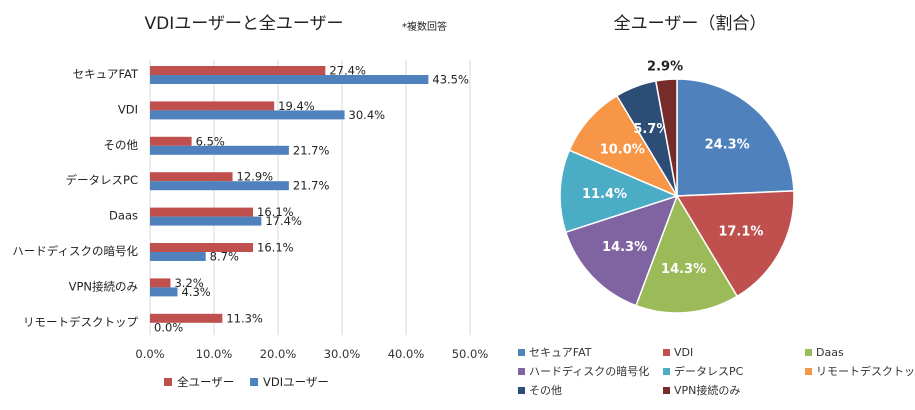 This screenshot has width=915, height=410. Describe the element at coordinates (740, 231) in the screenshot. I see `pie-data-label: 17.1%` at that location.